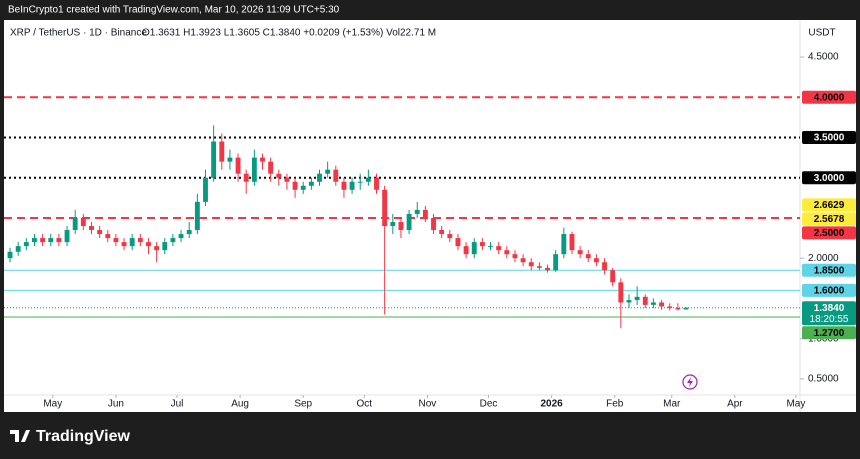 The width and height of the screenshot is (860, 459). I want to click on price-label: 3.0000, so click(829, 178).